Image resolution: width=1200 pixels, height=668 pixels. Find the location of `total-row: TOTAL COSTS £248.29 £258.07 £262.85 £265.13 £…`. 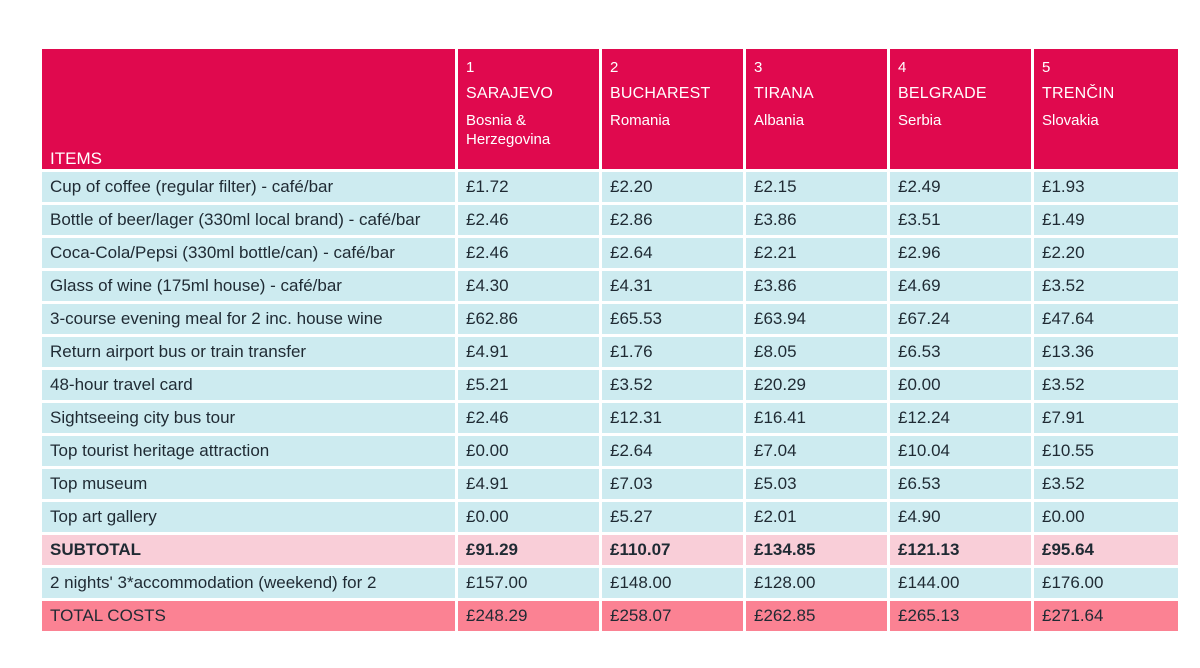

total-row: TOTAL COSTS £248.29 £258.07 £262.85 £265.13 £… is located at coordinates (610, 617).